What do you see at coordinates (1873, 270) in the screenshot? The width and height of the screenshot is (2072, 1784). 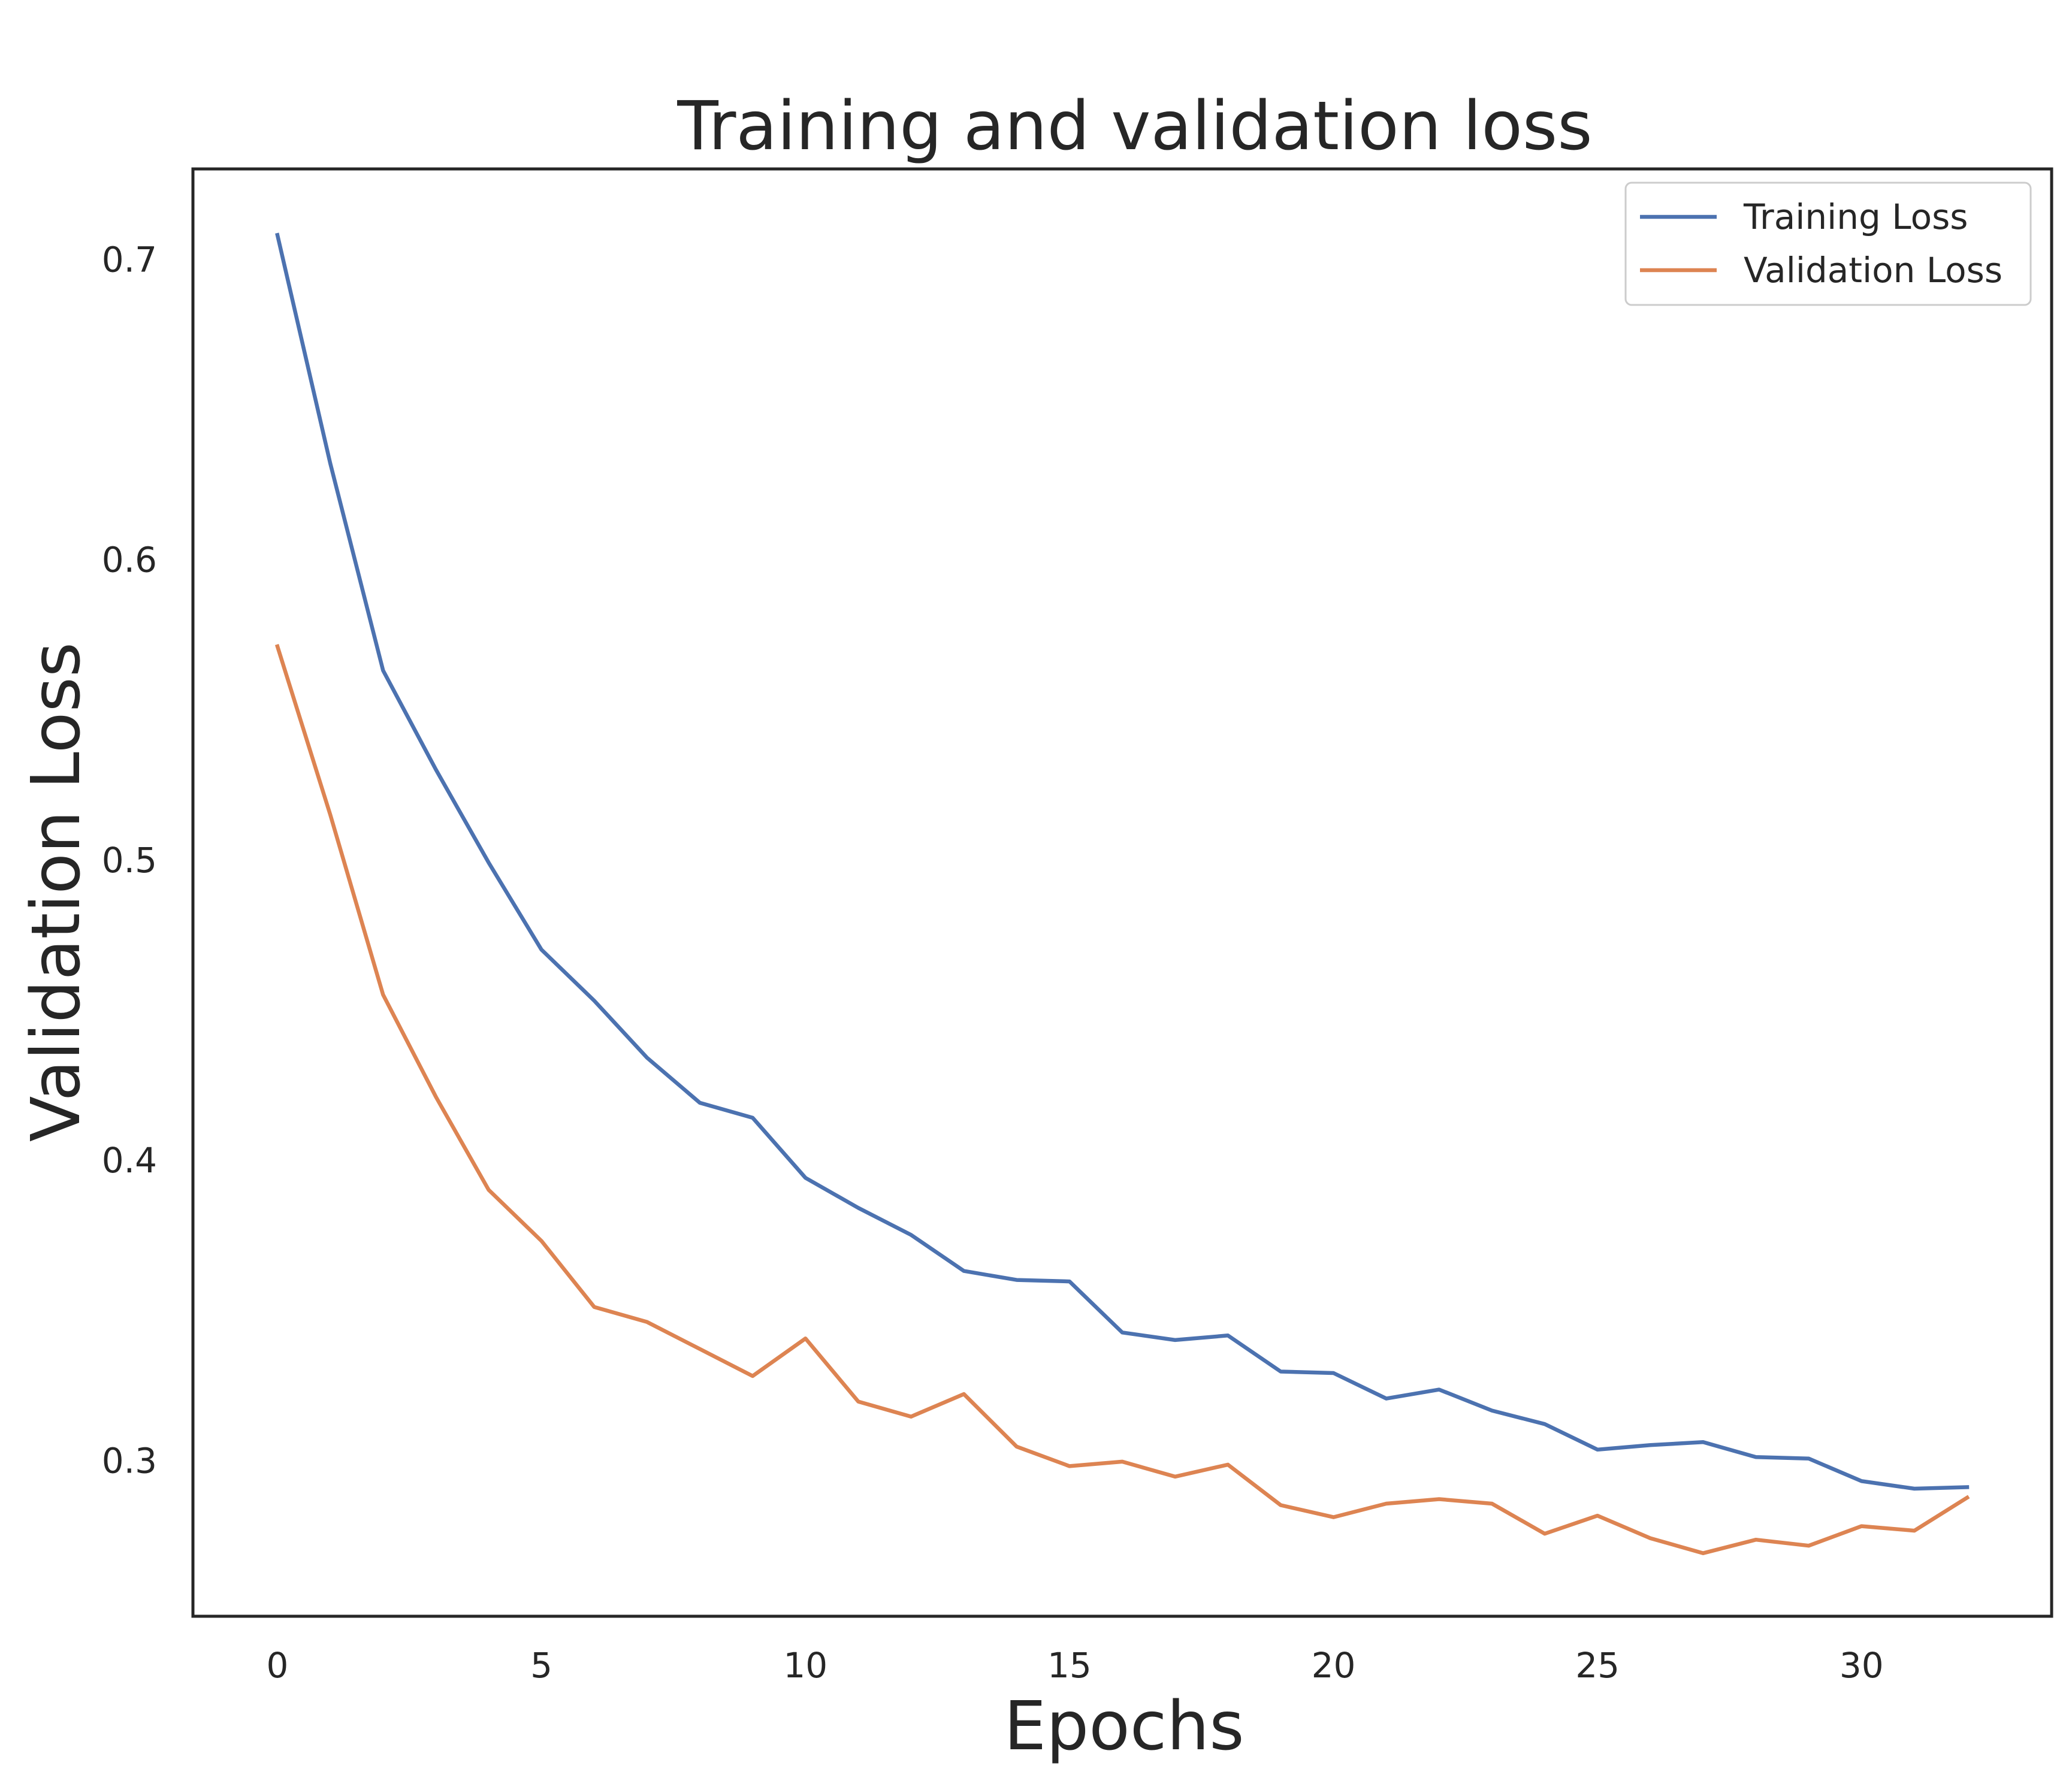 I see `legend-label: Validation Loss` at bounding box center [1873, 270].